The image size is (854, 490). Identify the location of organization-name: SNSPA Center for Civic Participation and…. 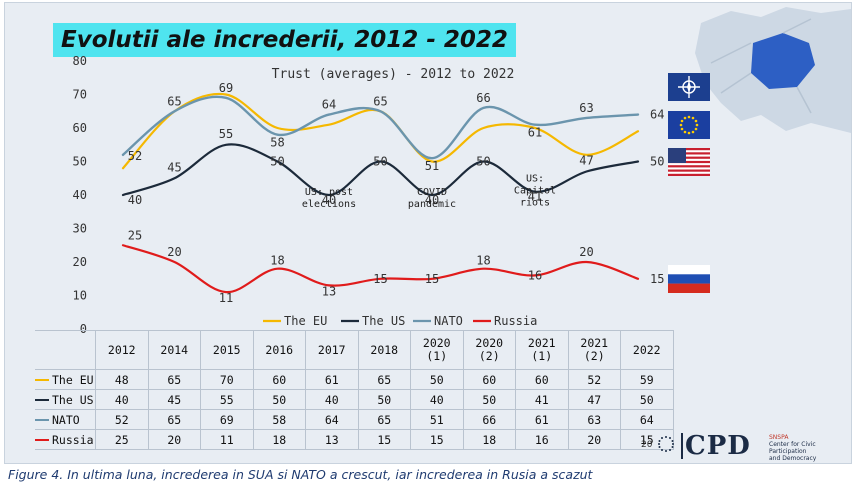
(810, 448).